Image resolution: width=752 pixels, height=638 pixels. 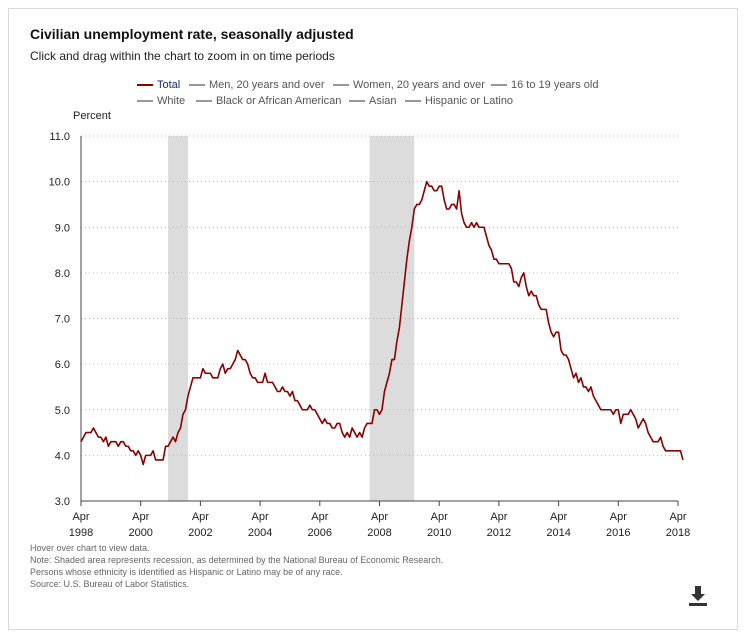 I want to click on x-tick-year: 2006, so click(x=320, y=533).